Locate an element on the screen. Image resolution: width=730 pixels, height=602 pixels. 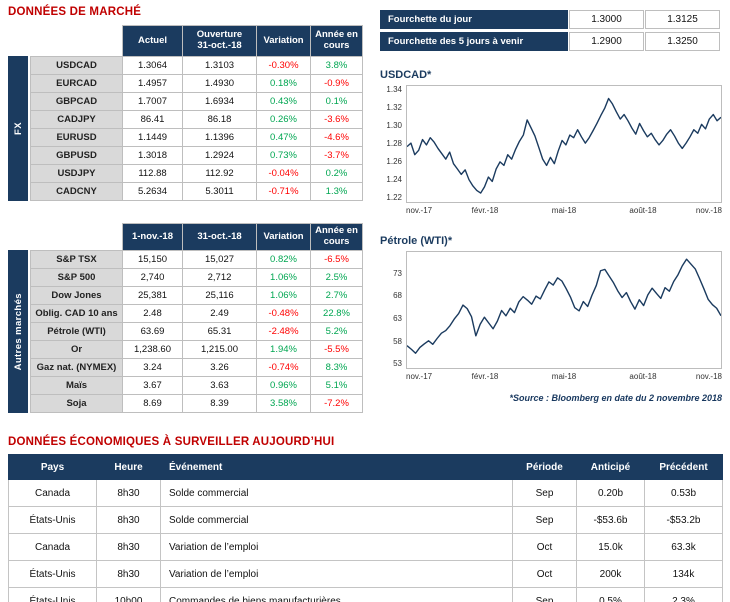
actuel-value: 1.4957 is located at coordinates (152, 83).